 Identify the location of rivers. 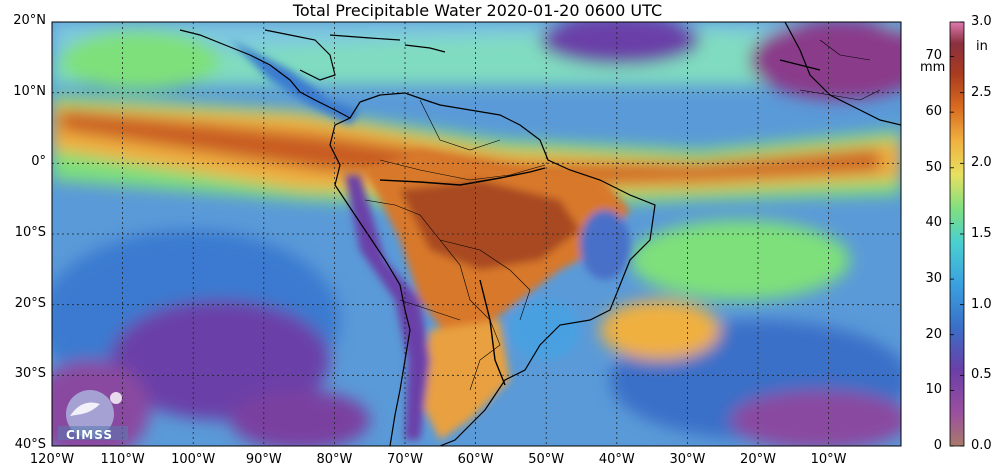
(462, 276).